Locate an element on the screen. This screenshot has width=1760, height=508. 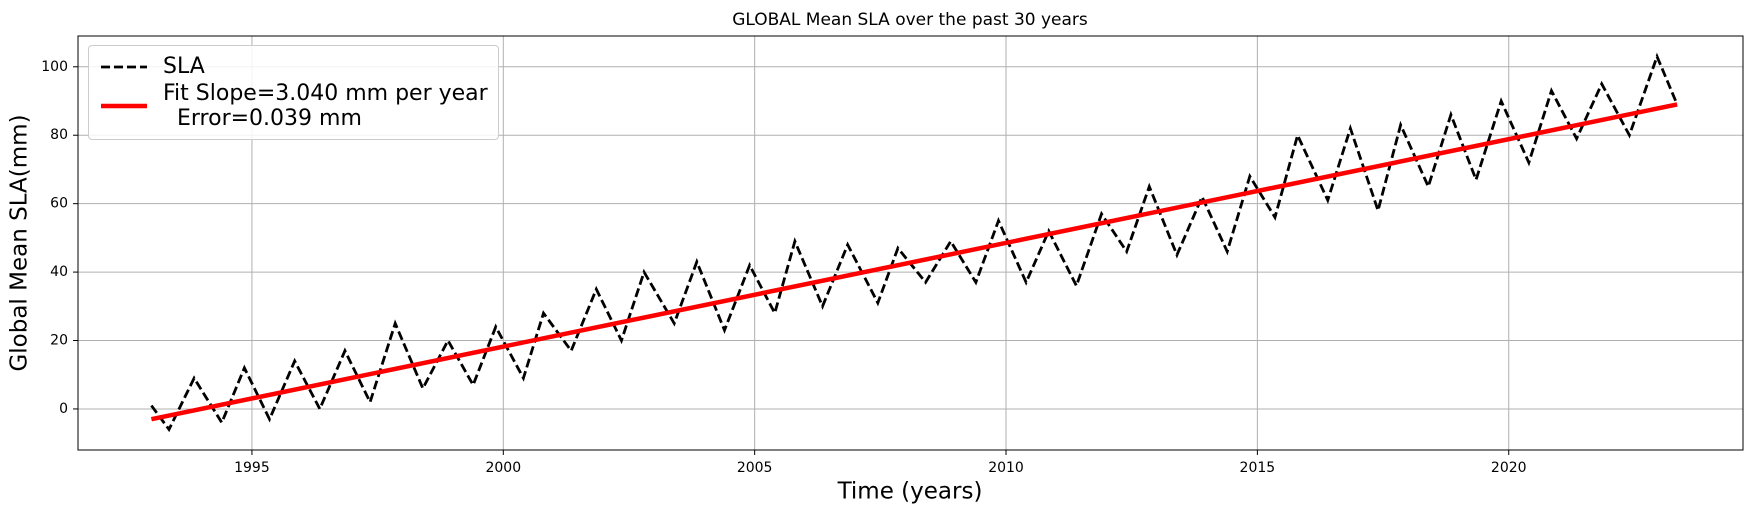
legend-entry: SLA is located at coordinates (293, 66).